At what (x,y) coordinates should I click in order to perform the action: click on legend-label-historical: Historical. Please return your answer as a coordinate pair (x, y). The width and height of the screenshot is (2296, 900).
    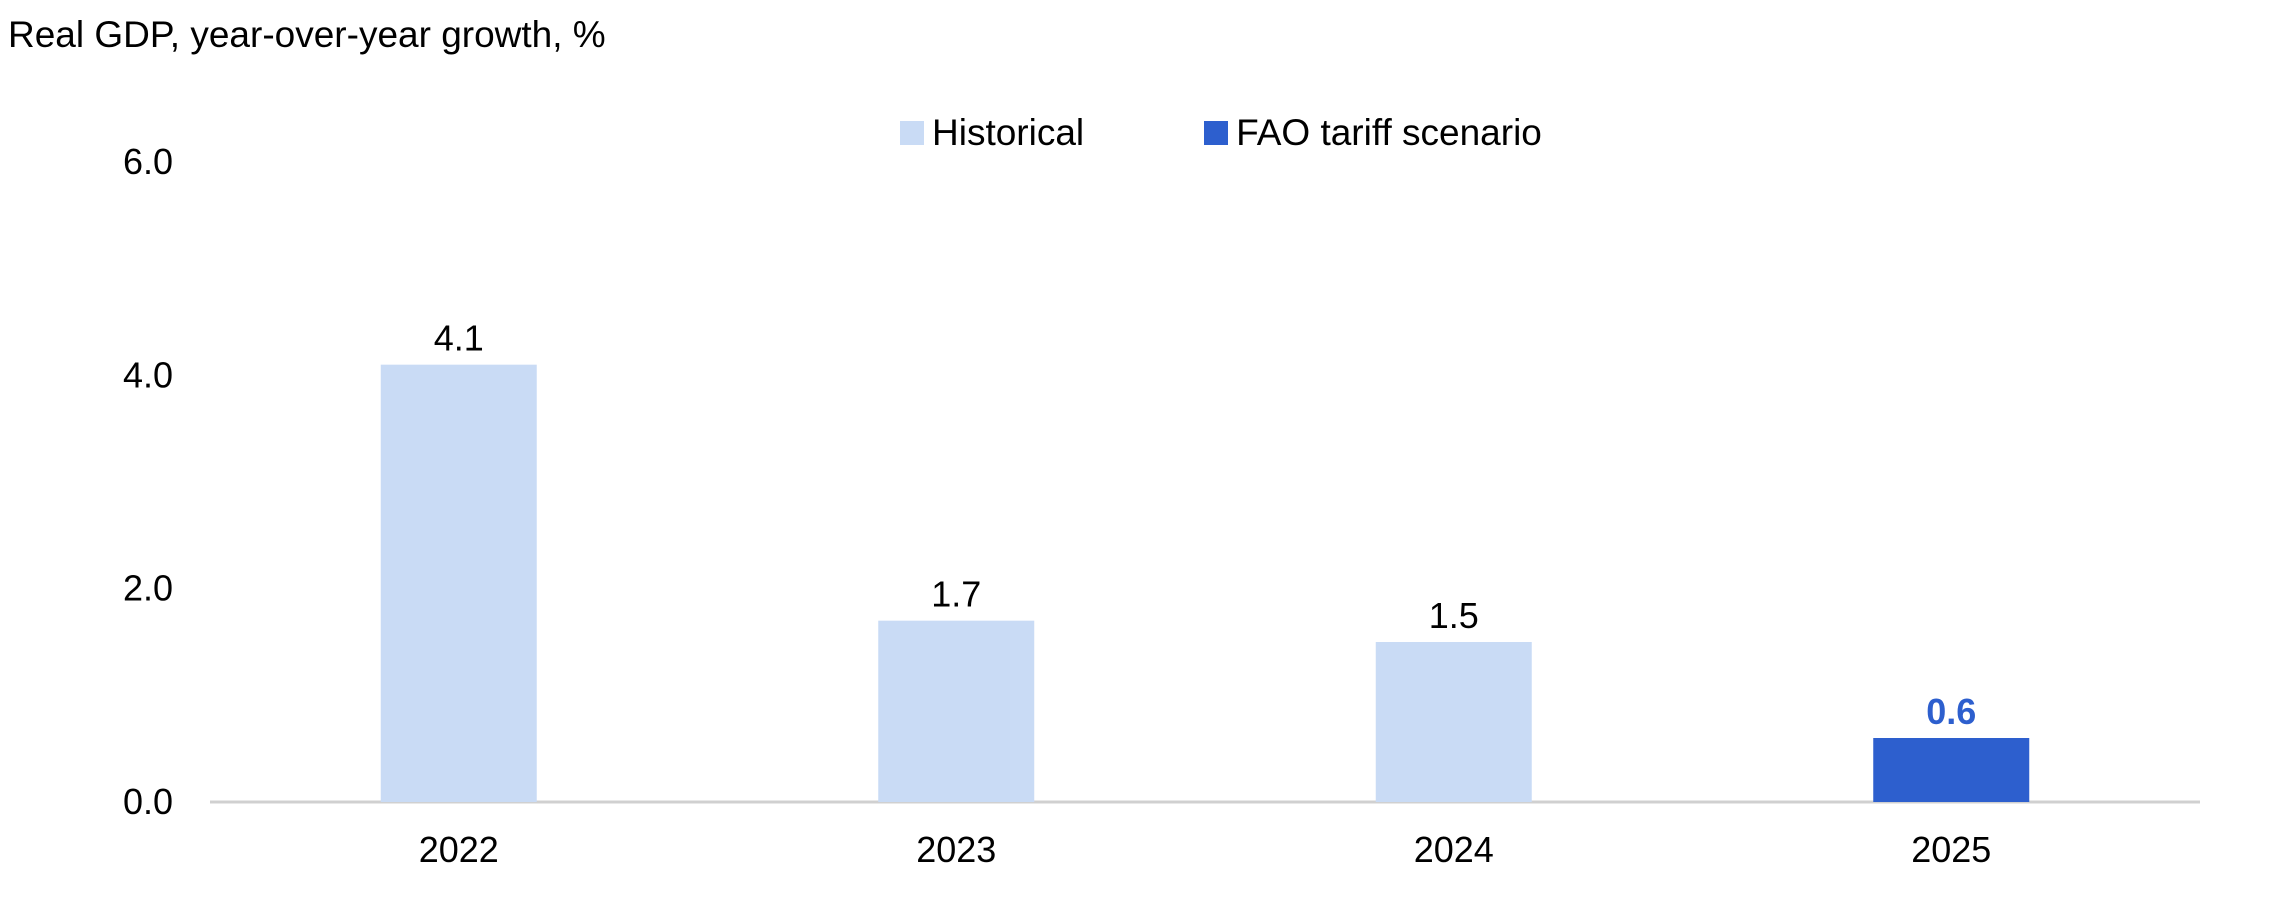
    Looking at the image, I should click on (1008, 132).